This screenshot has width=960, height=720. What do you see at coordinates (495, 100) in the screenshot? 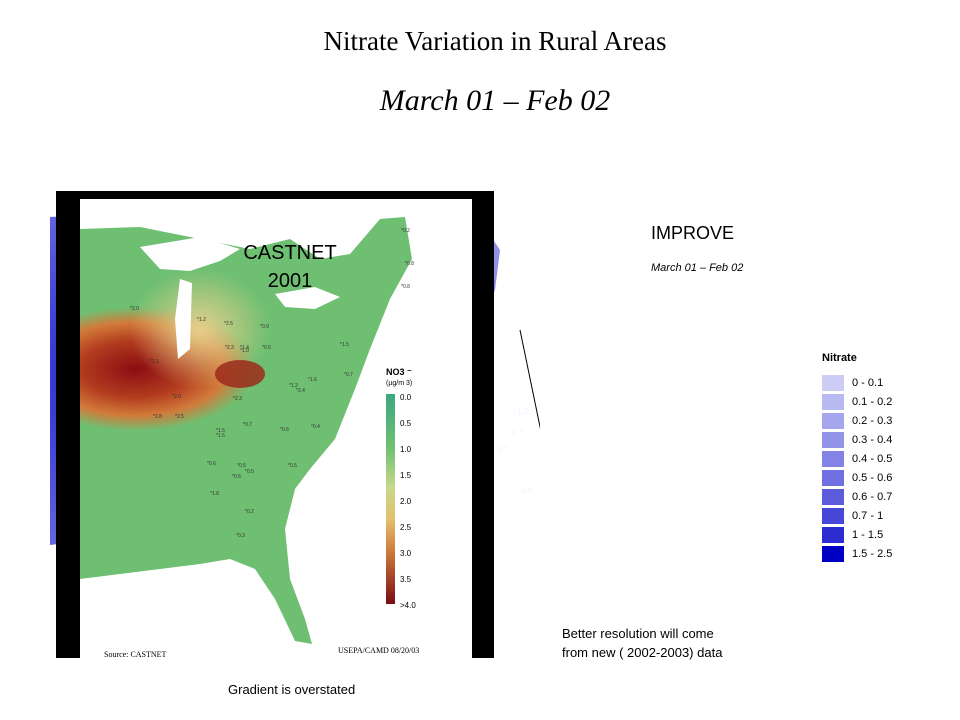
I see `page-subtitle: March 01 – Feb 02` at bounding box center [495, 100].